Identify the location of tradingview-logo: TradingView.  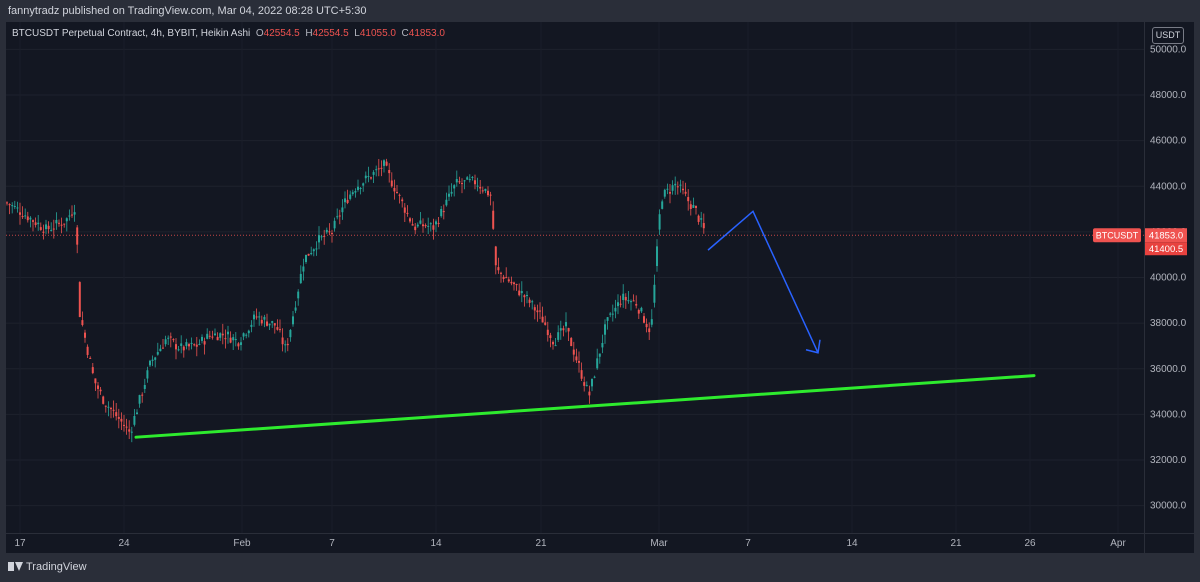
(47, 567).